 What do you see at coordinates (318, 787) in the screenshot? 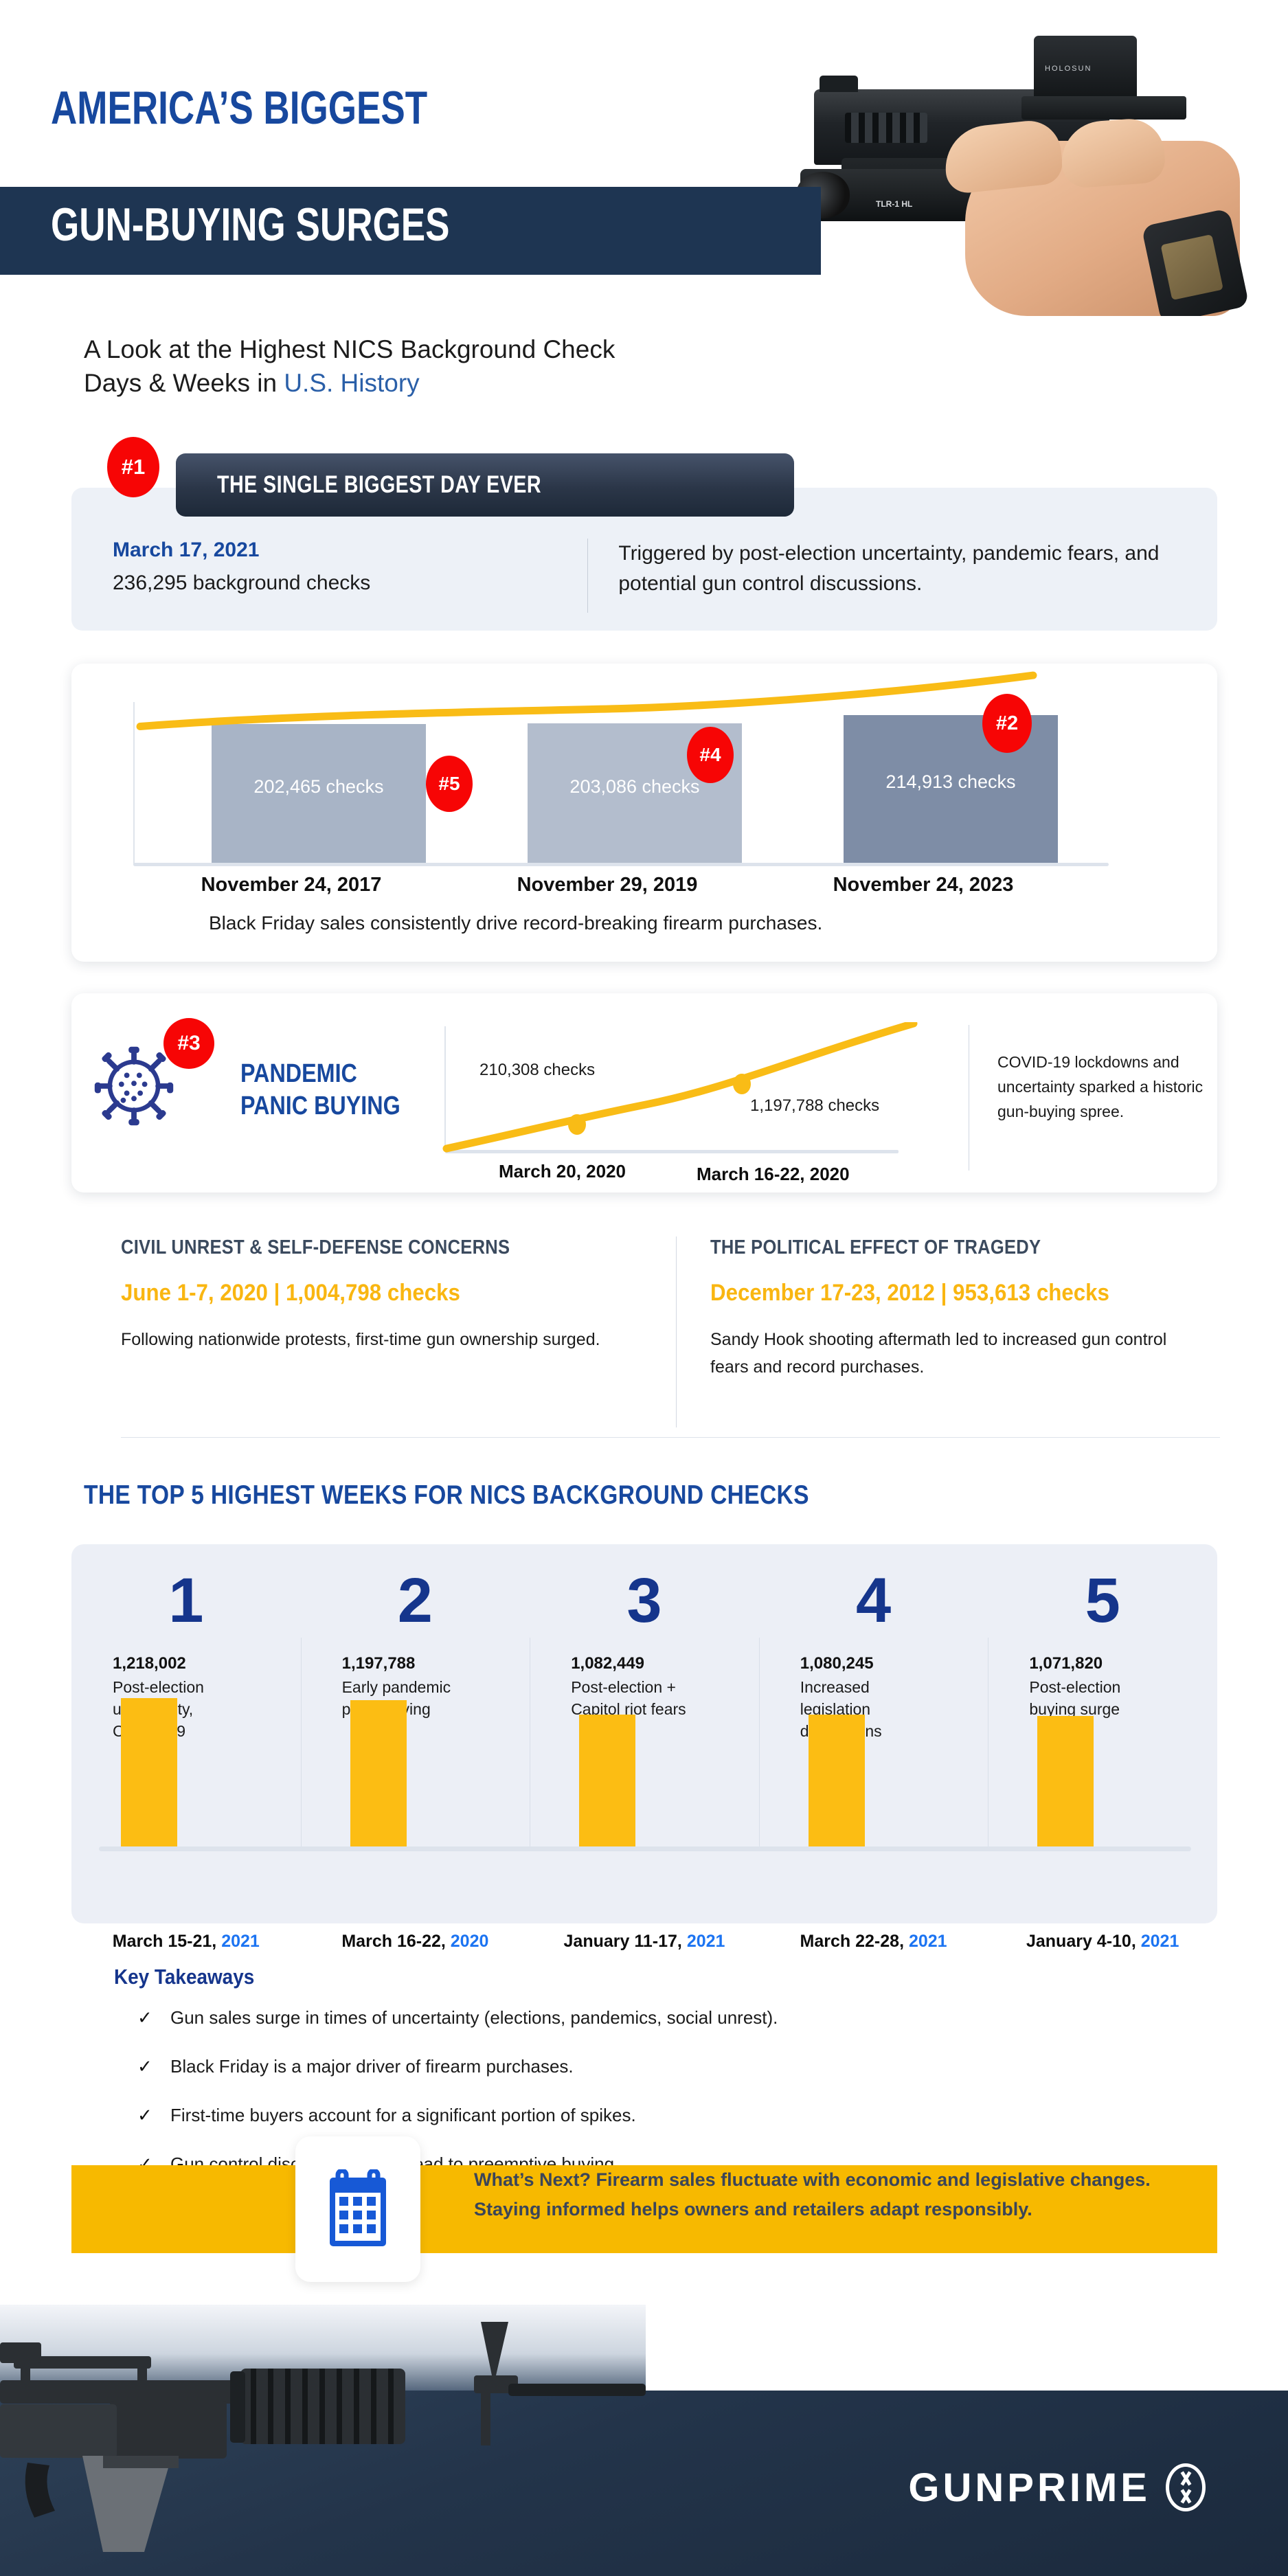
I see `bar-value-label: 202,465 checks` at bounding box center [318, 787].